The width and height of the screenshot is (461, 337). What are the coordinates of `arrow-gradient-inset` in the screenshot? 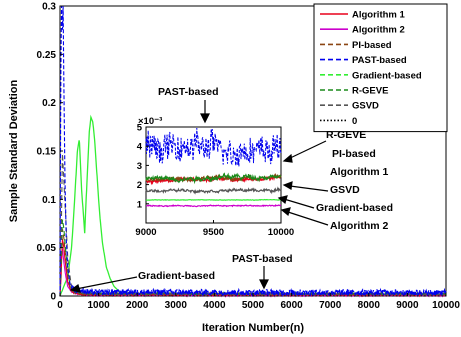 It's located at (299, 203).